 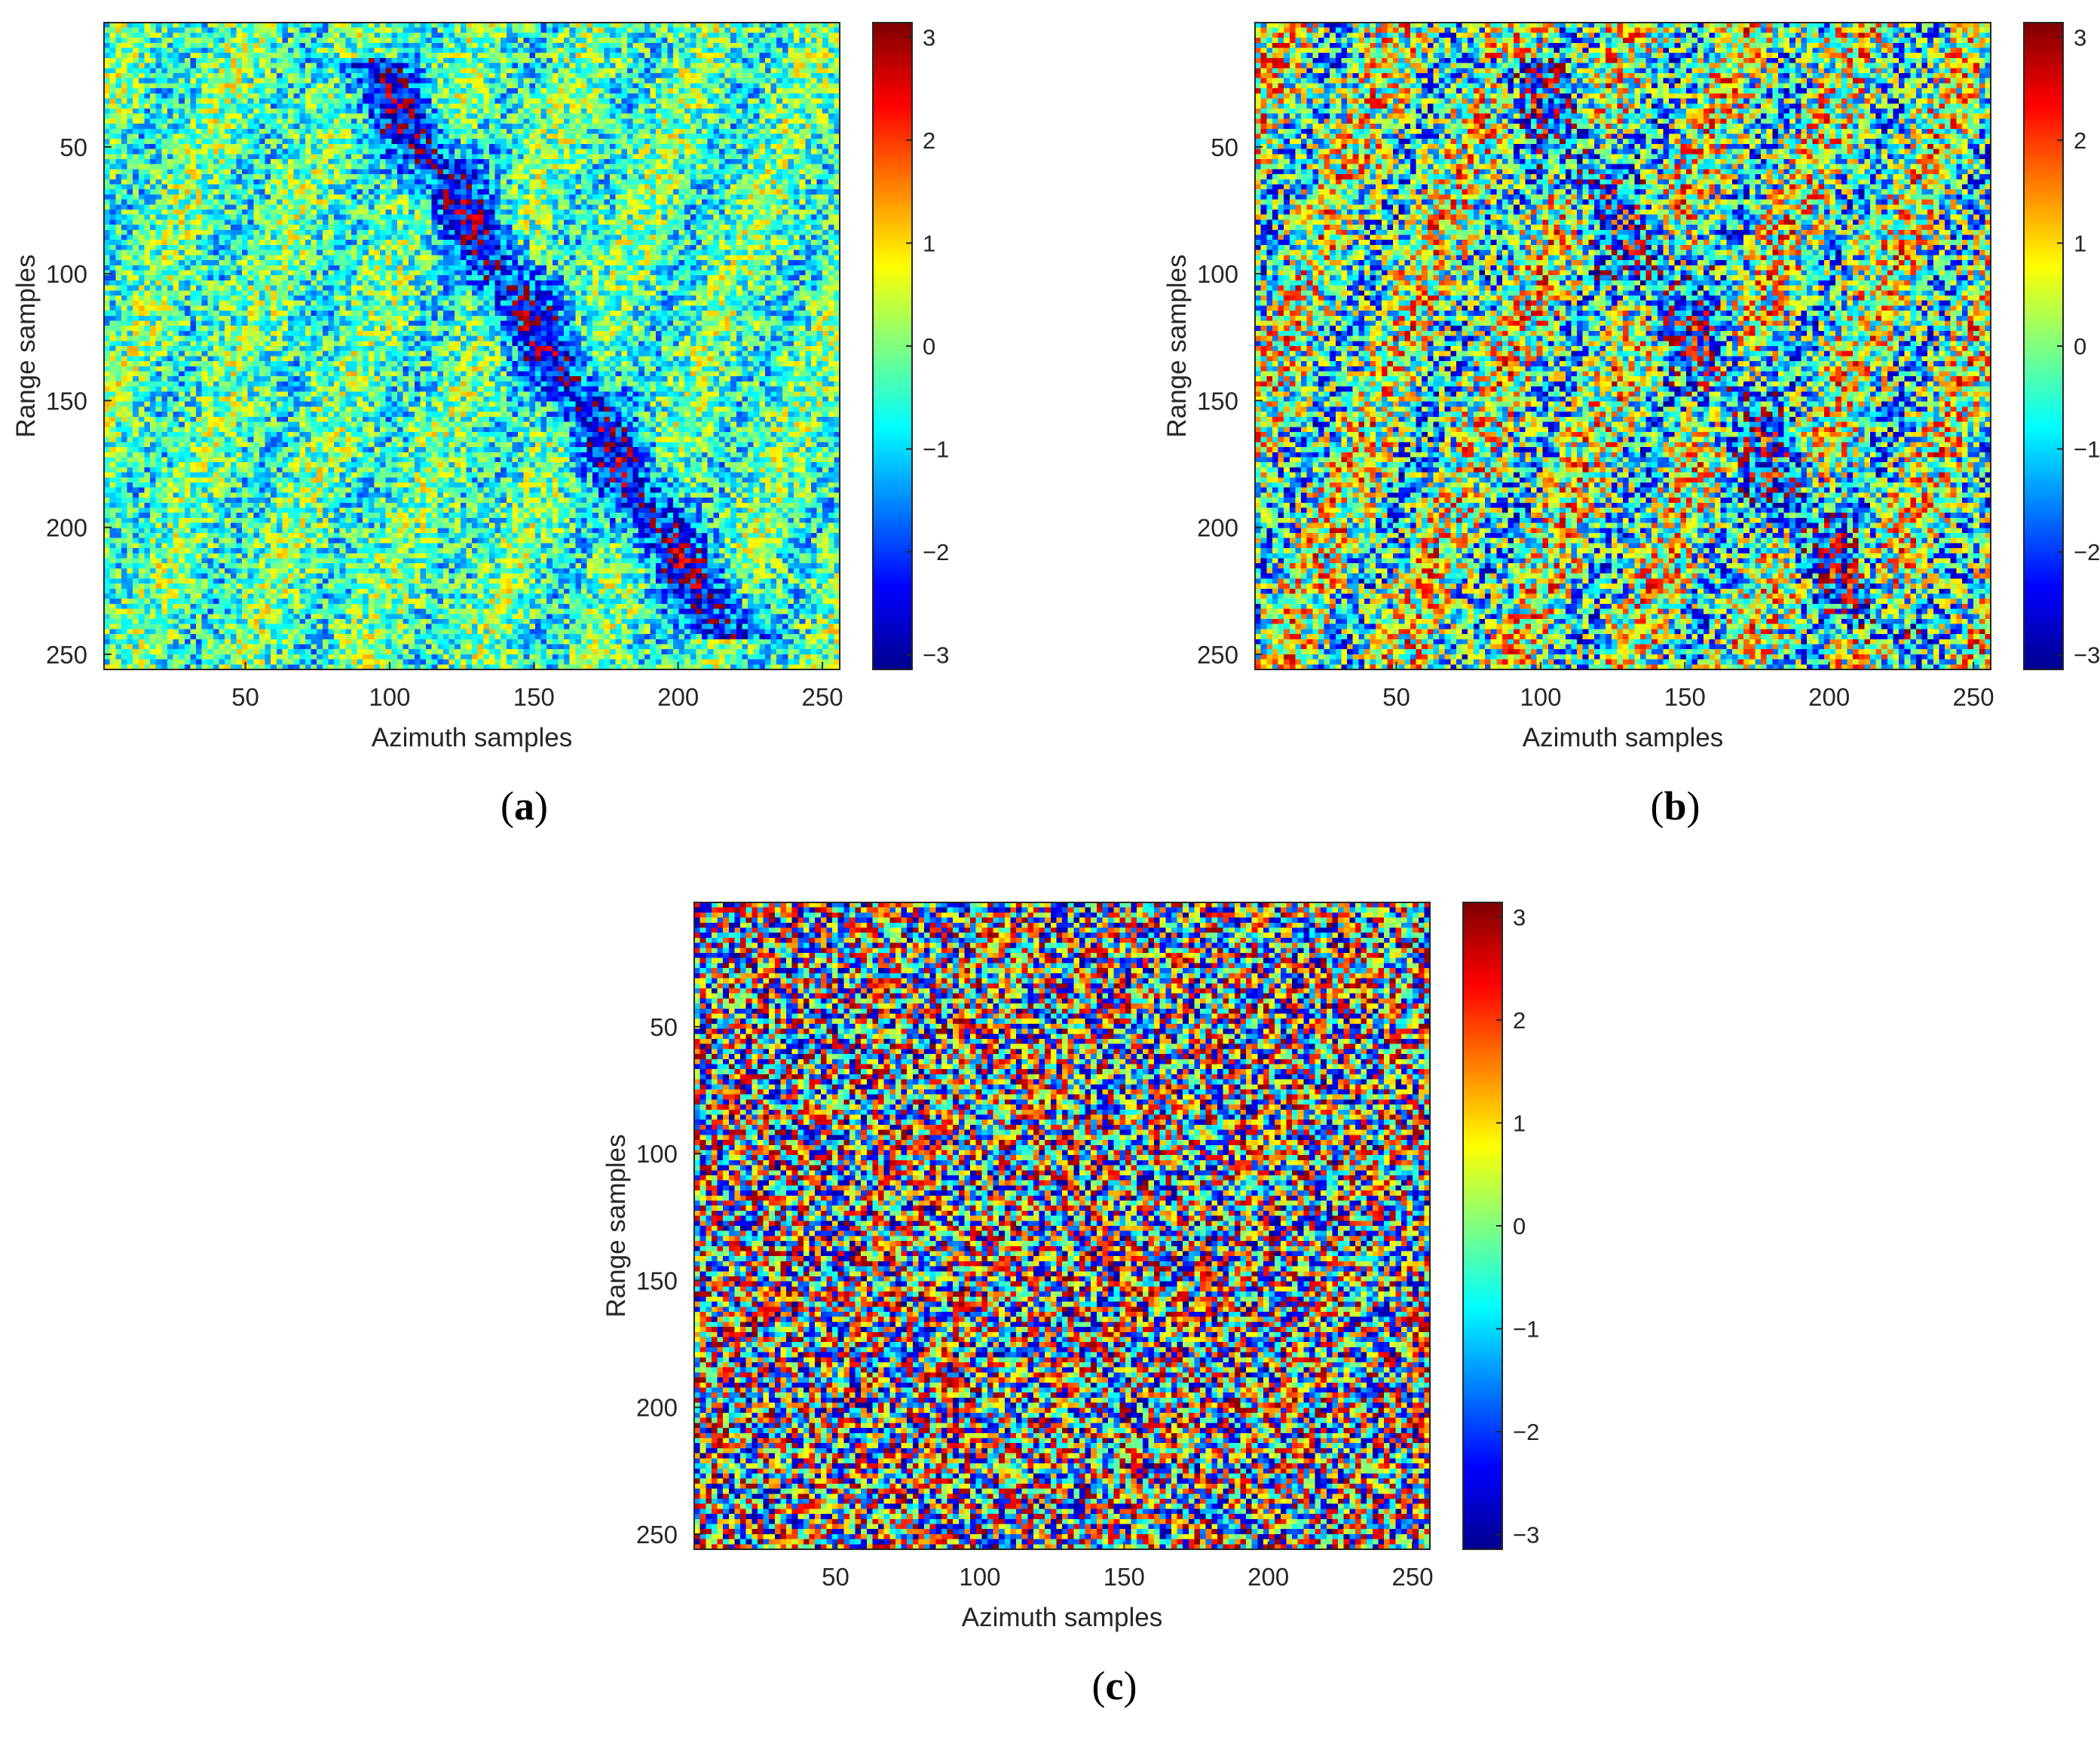 I want to click on panel-label-a: (a), so click(x=525, y=806).